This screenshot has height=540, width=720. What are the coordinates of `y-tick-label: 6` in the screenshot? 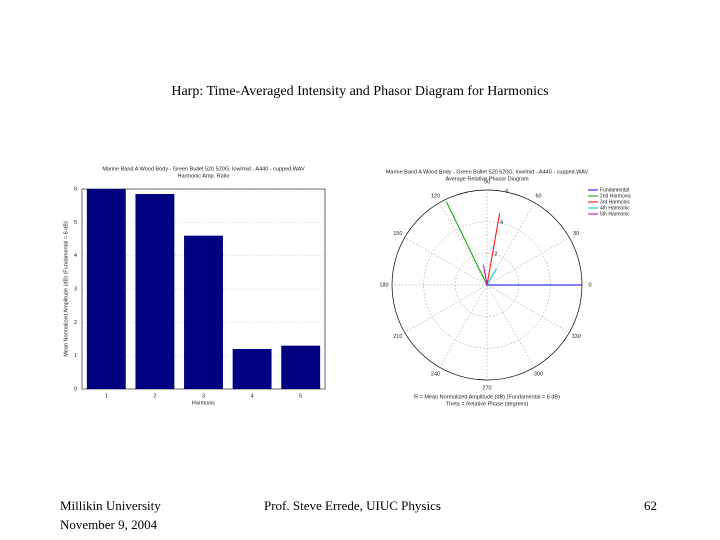 It's located at (75, 189).